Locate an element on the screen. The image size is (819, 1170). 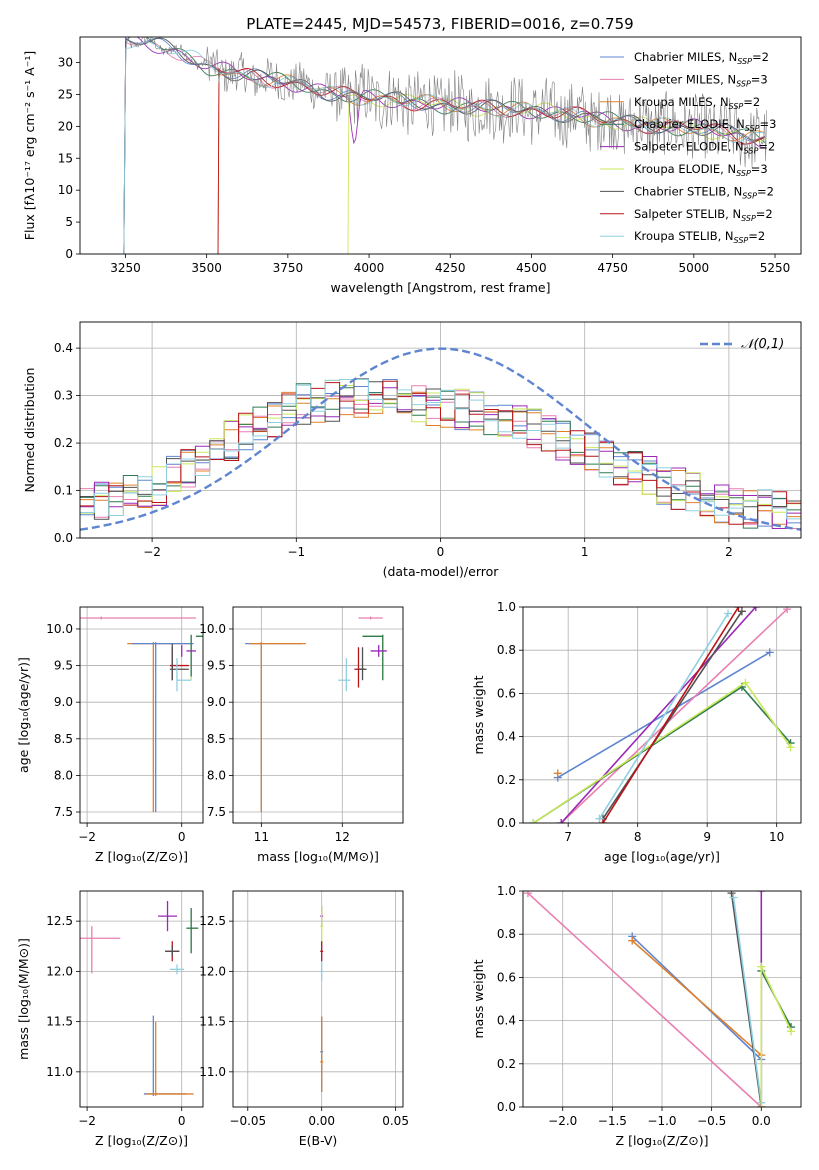
y-tick-label: 1.0 is located at coordinates (506, 891).